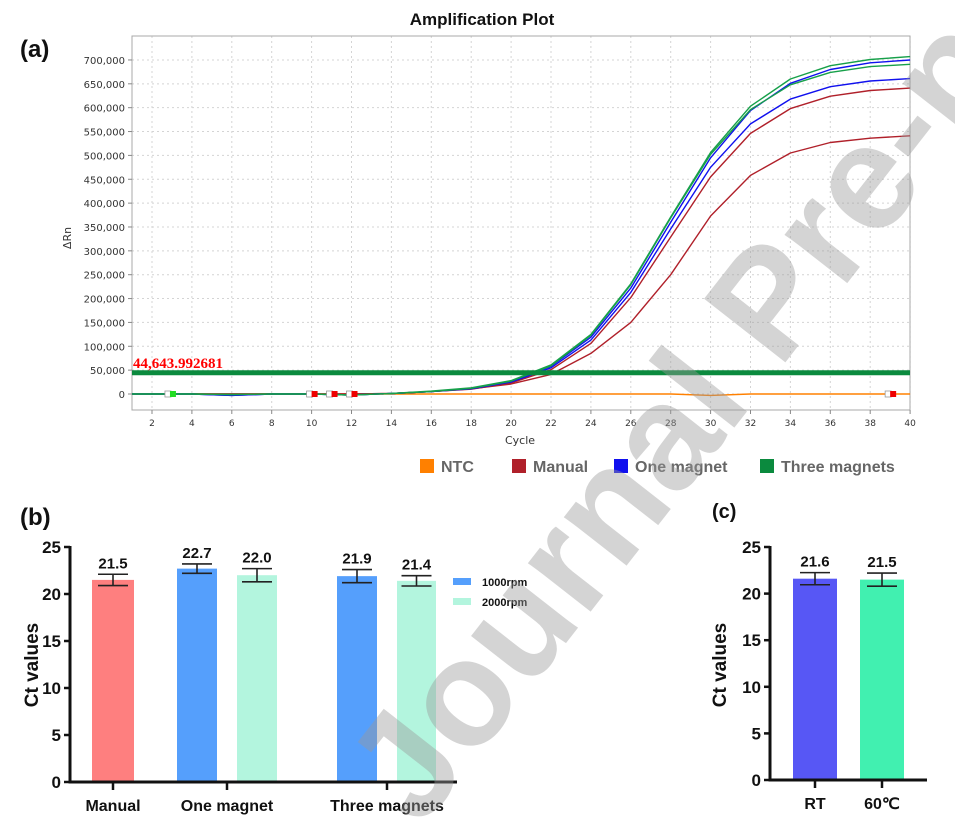 This screenshot has height=835, width=955. Describe the element at coordinates (392, 424) in the screenshot. I see `x-tick-label: 14` at that location.